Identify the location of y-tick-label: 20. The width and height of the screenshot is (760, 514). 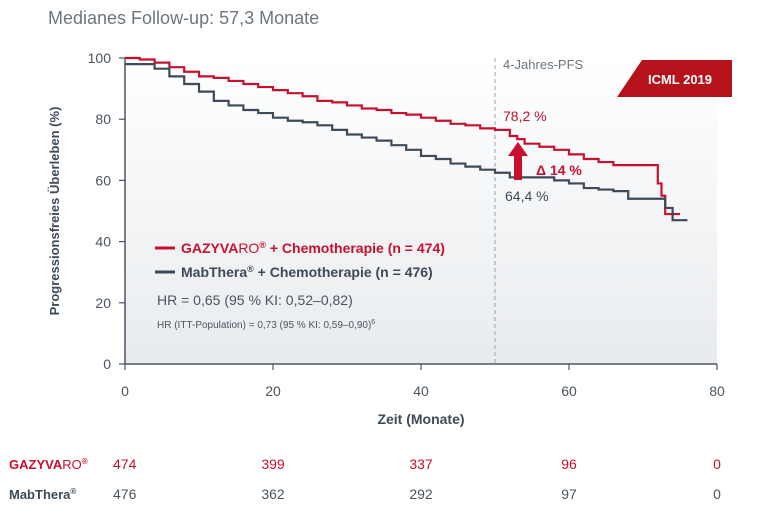
(103, 303).